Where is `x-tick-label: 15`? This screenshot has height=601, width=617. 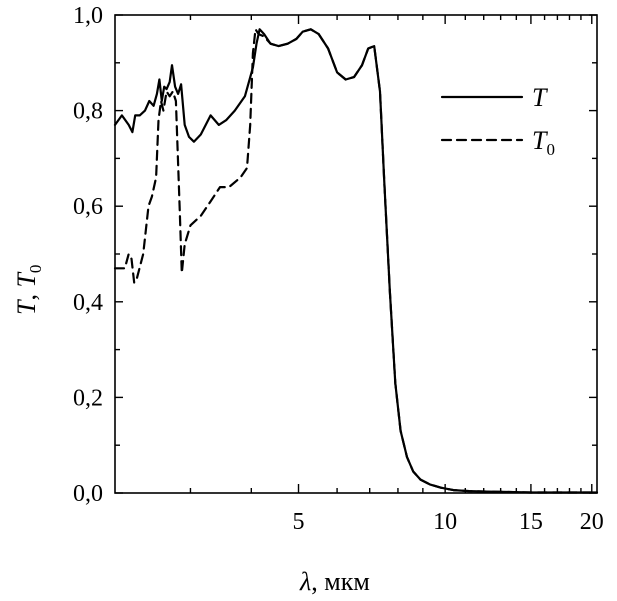 x-tick-label: 15 is located at coordinates (531, 522).